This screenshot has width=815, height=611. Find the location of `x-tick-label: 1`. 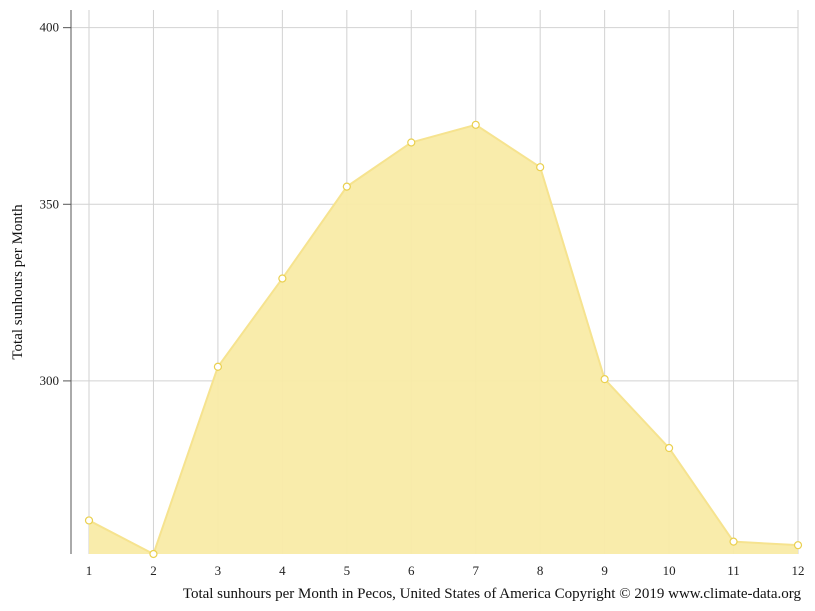

x-tick-label: 1 is located at coordinates (89, 570).